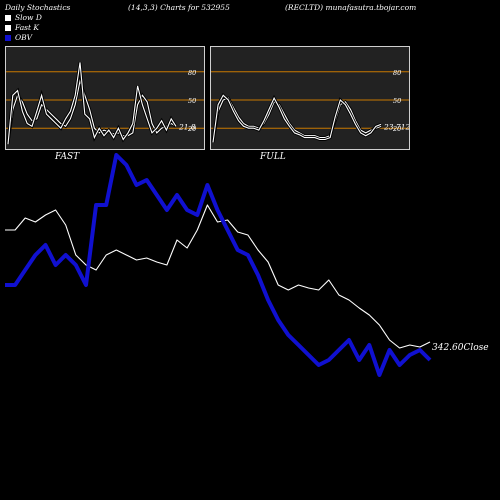 Image resolution: width=500 pixels, height=500 pixels. I want to click on fast-series-slow-d, so click(92, 111).